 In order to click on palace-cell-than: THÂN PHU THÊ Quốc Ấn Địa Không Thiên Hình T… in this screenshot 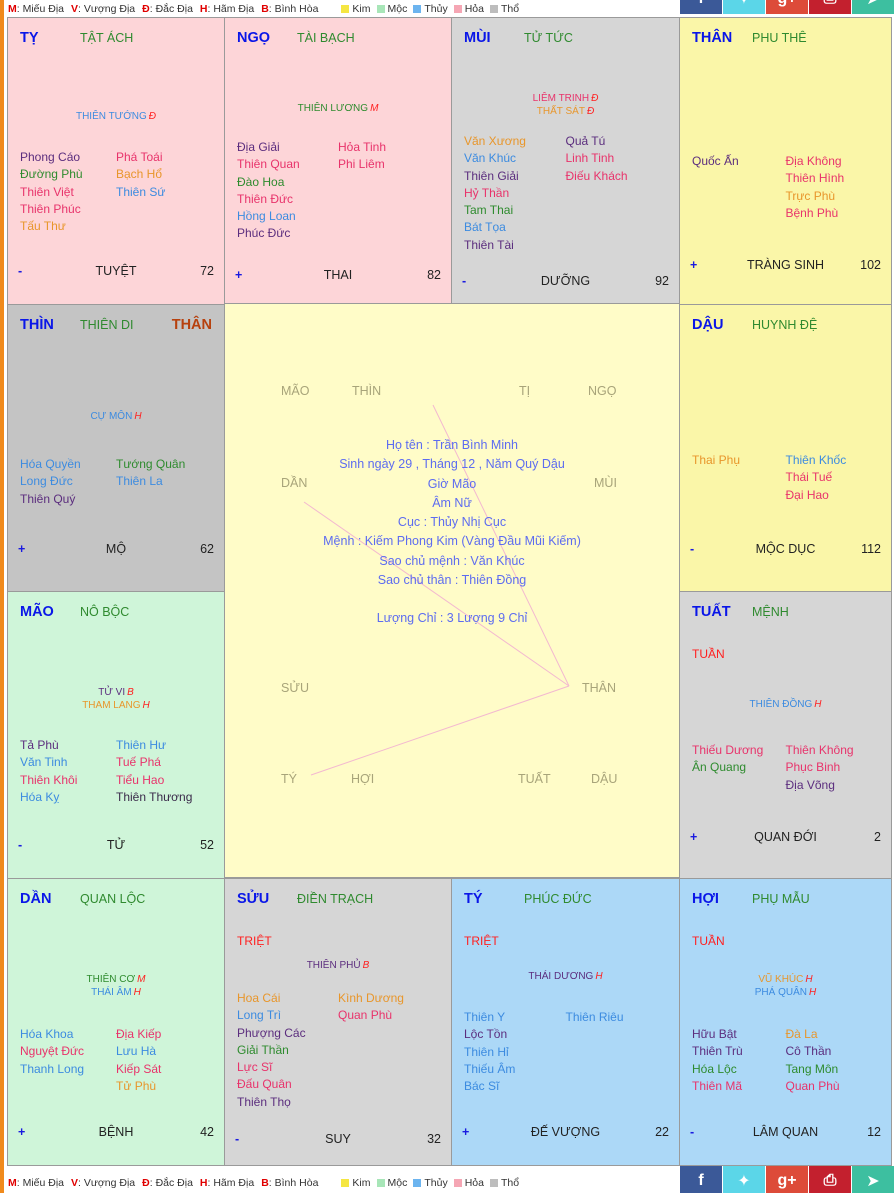, I will do `click(785, 161)`.